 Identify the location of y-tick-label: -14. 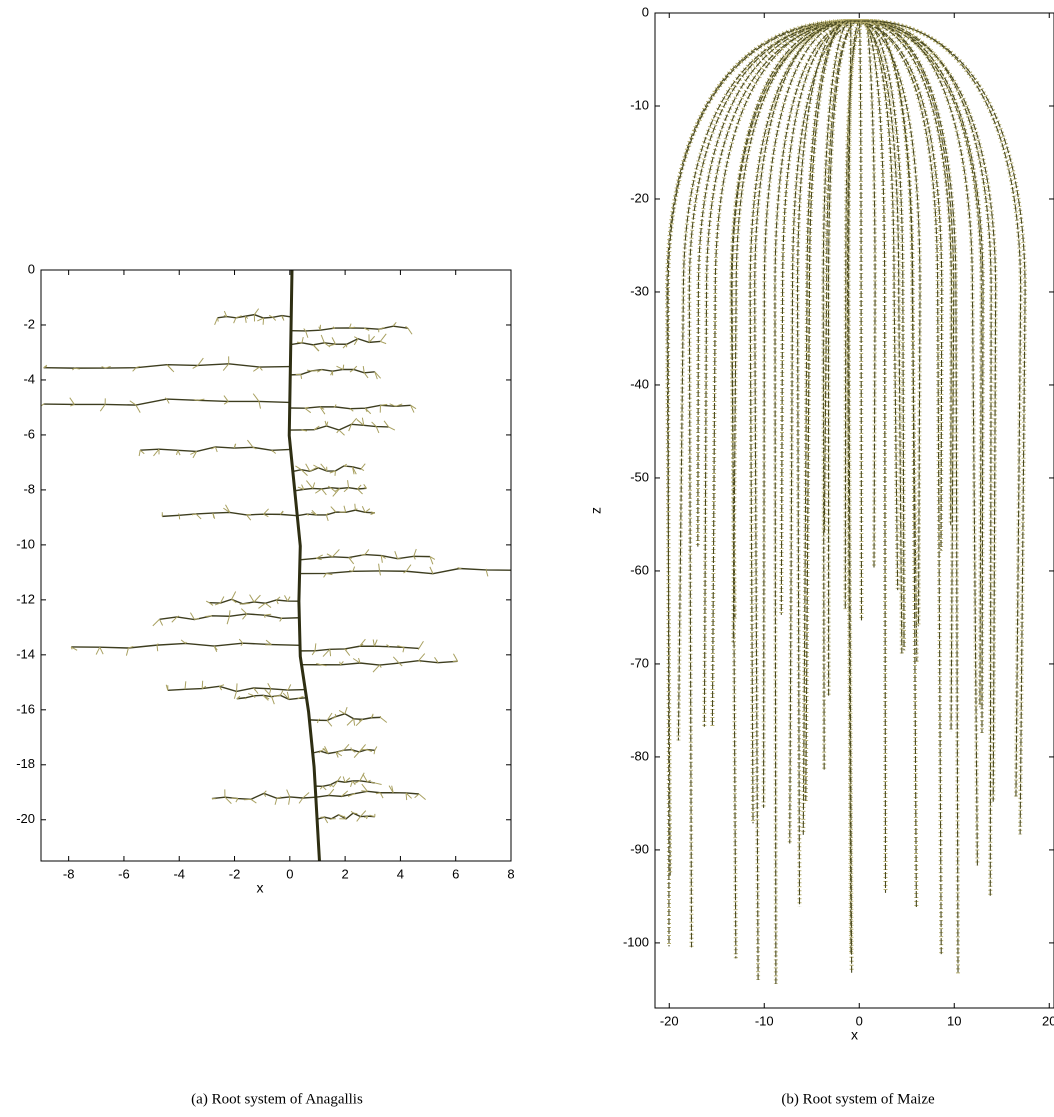
(25, 653).